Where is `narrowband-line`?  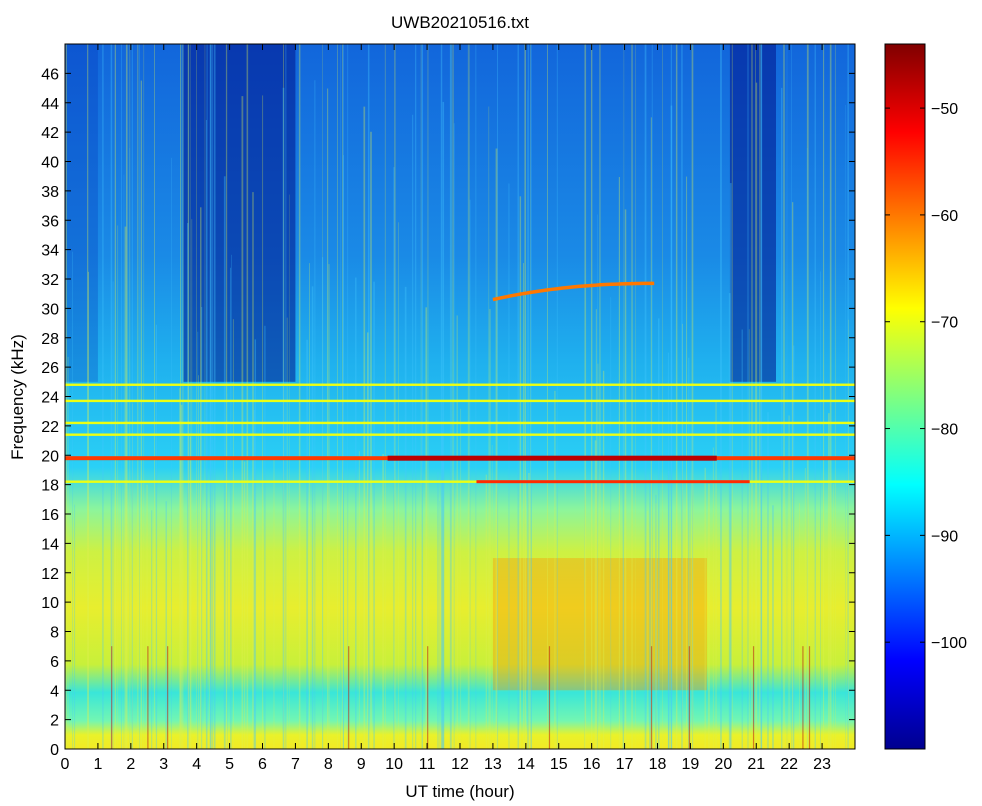
narrowband-line is located at coordinates (460, 423).